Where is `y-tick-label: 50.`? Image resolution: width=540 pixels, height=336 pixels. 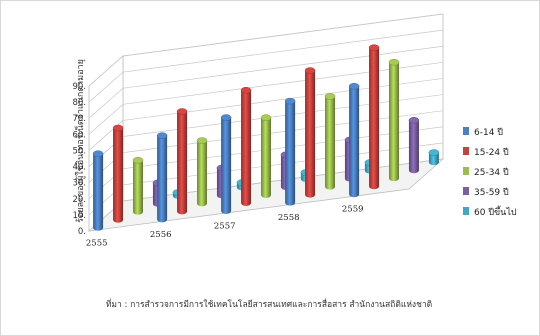
y-tick-label: 50. is located at coordinates (79, 151).